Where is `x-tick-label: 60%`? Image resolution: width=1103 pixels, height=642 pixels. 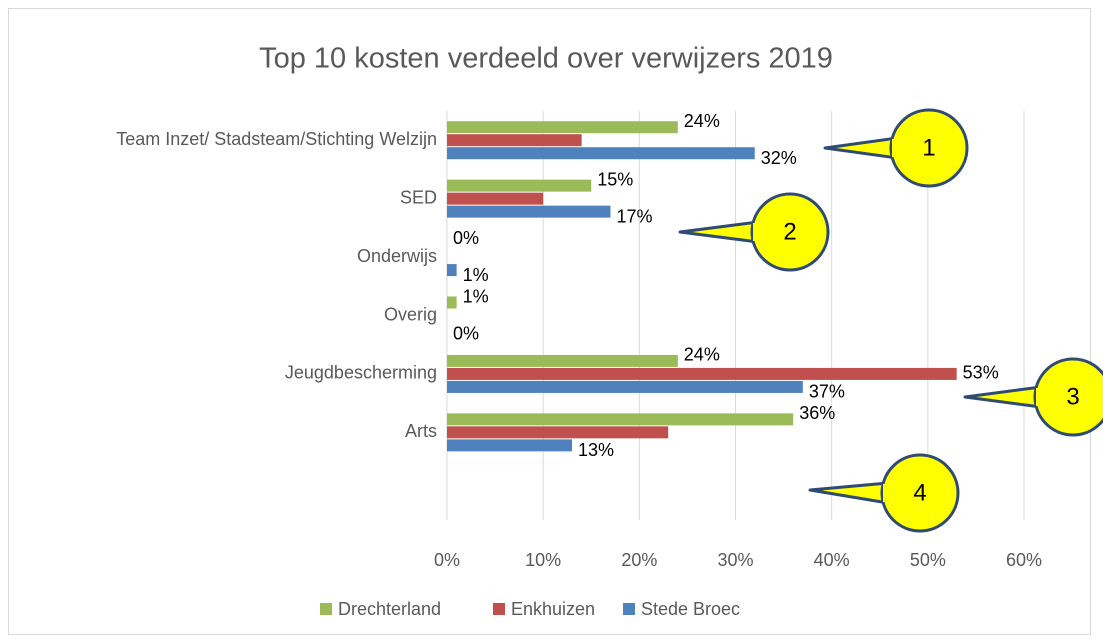
x-tick-label: 60% is located at coordinates (1024, 560).